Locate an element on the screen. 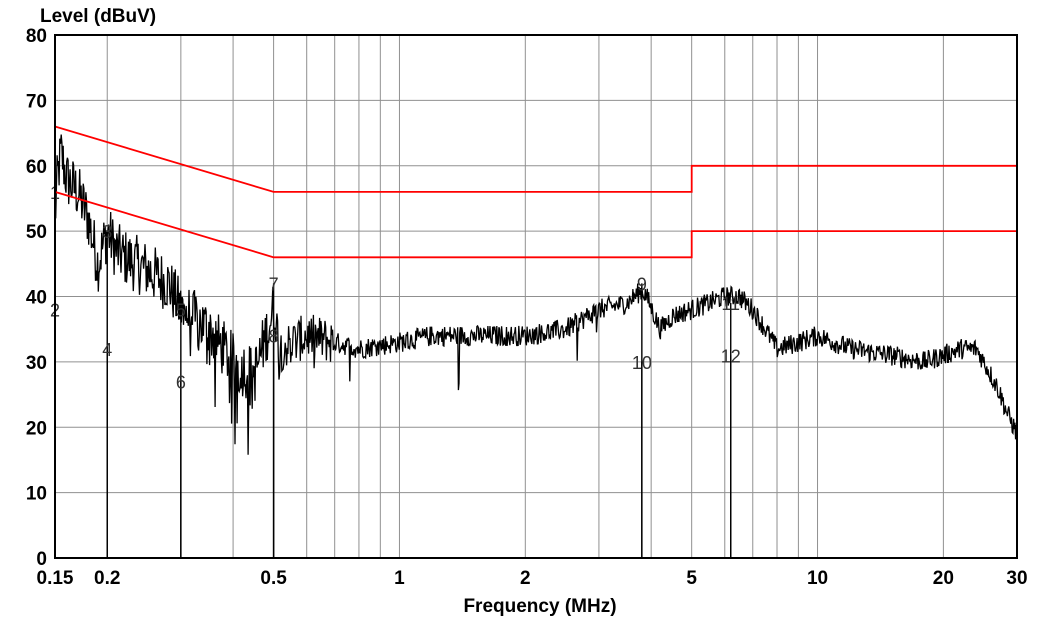  y-tick-label: 10 is located at coordinates (36, 494).